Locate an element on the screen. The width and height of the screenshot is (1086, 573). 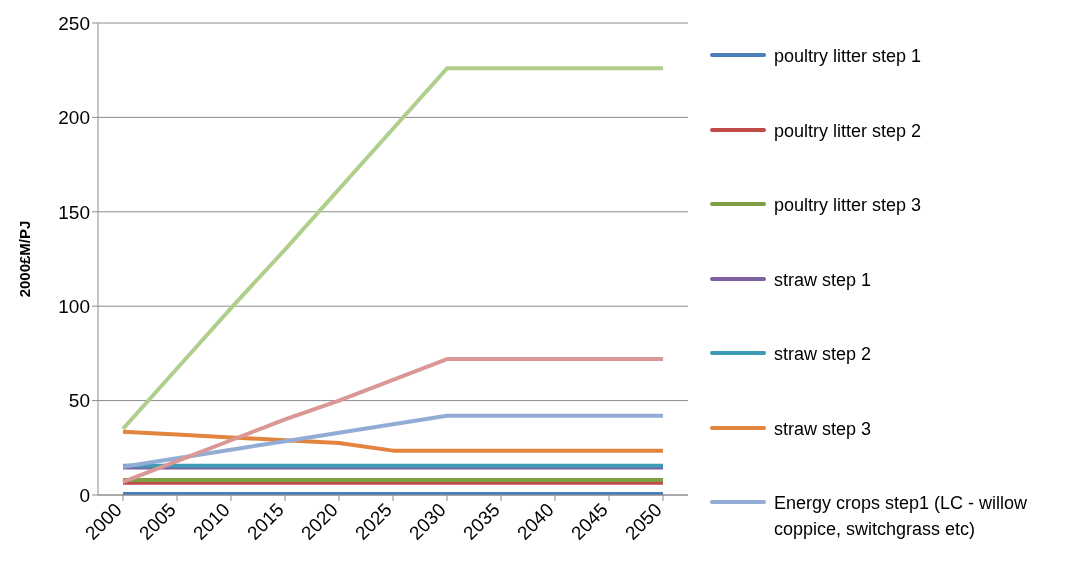
legend-label: Energy crops step1 (LC - willow coppice, switchgrass etc) is located at coordinates (901, 516).